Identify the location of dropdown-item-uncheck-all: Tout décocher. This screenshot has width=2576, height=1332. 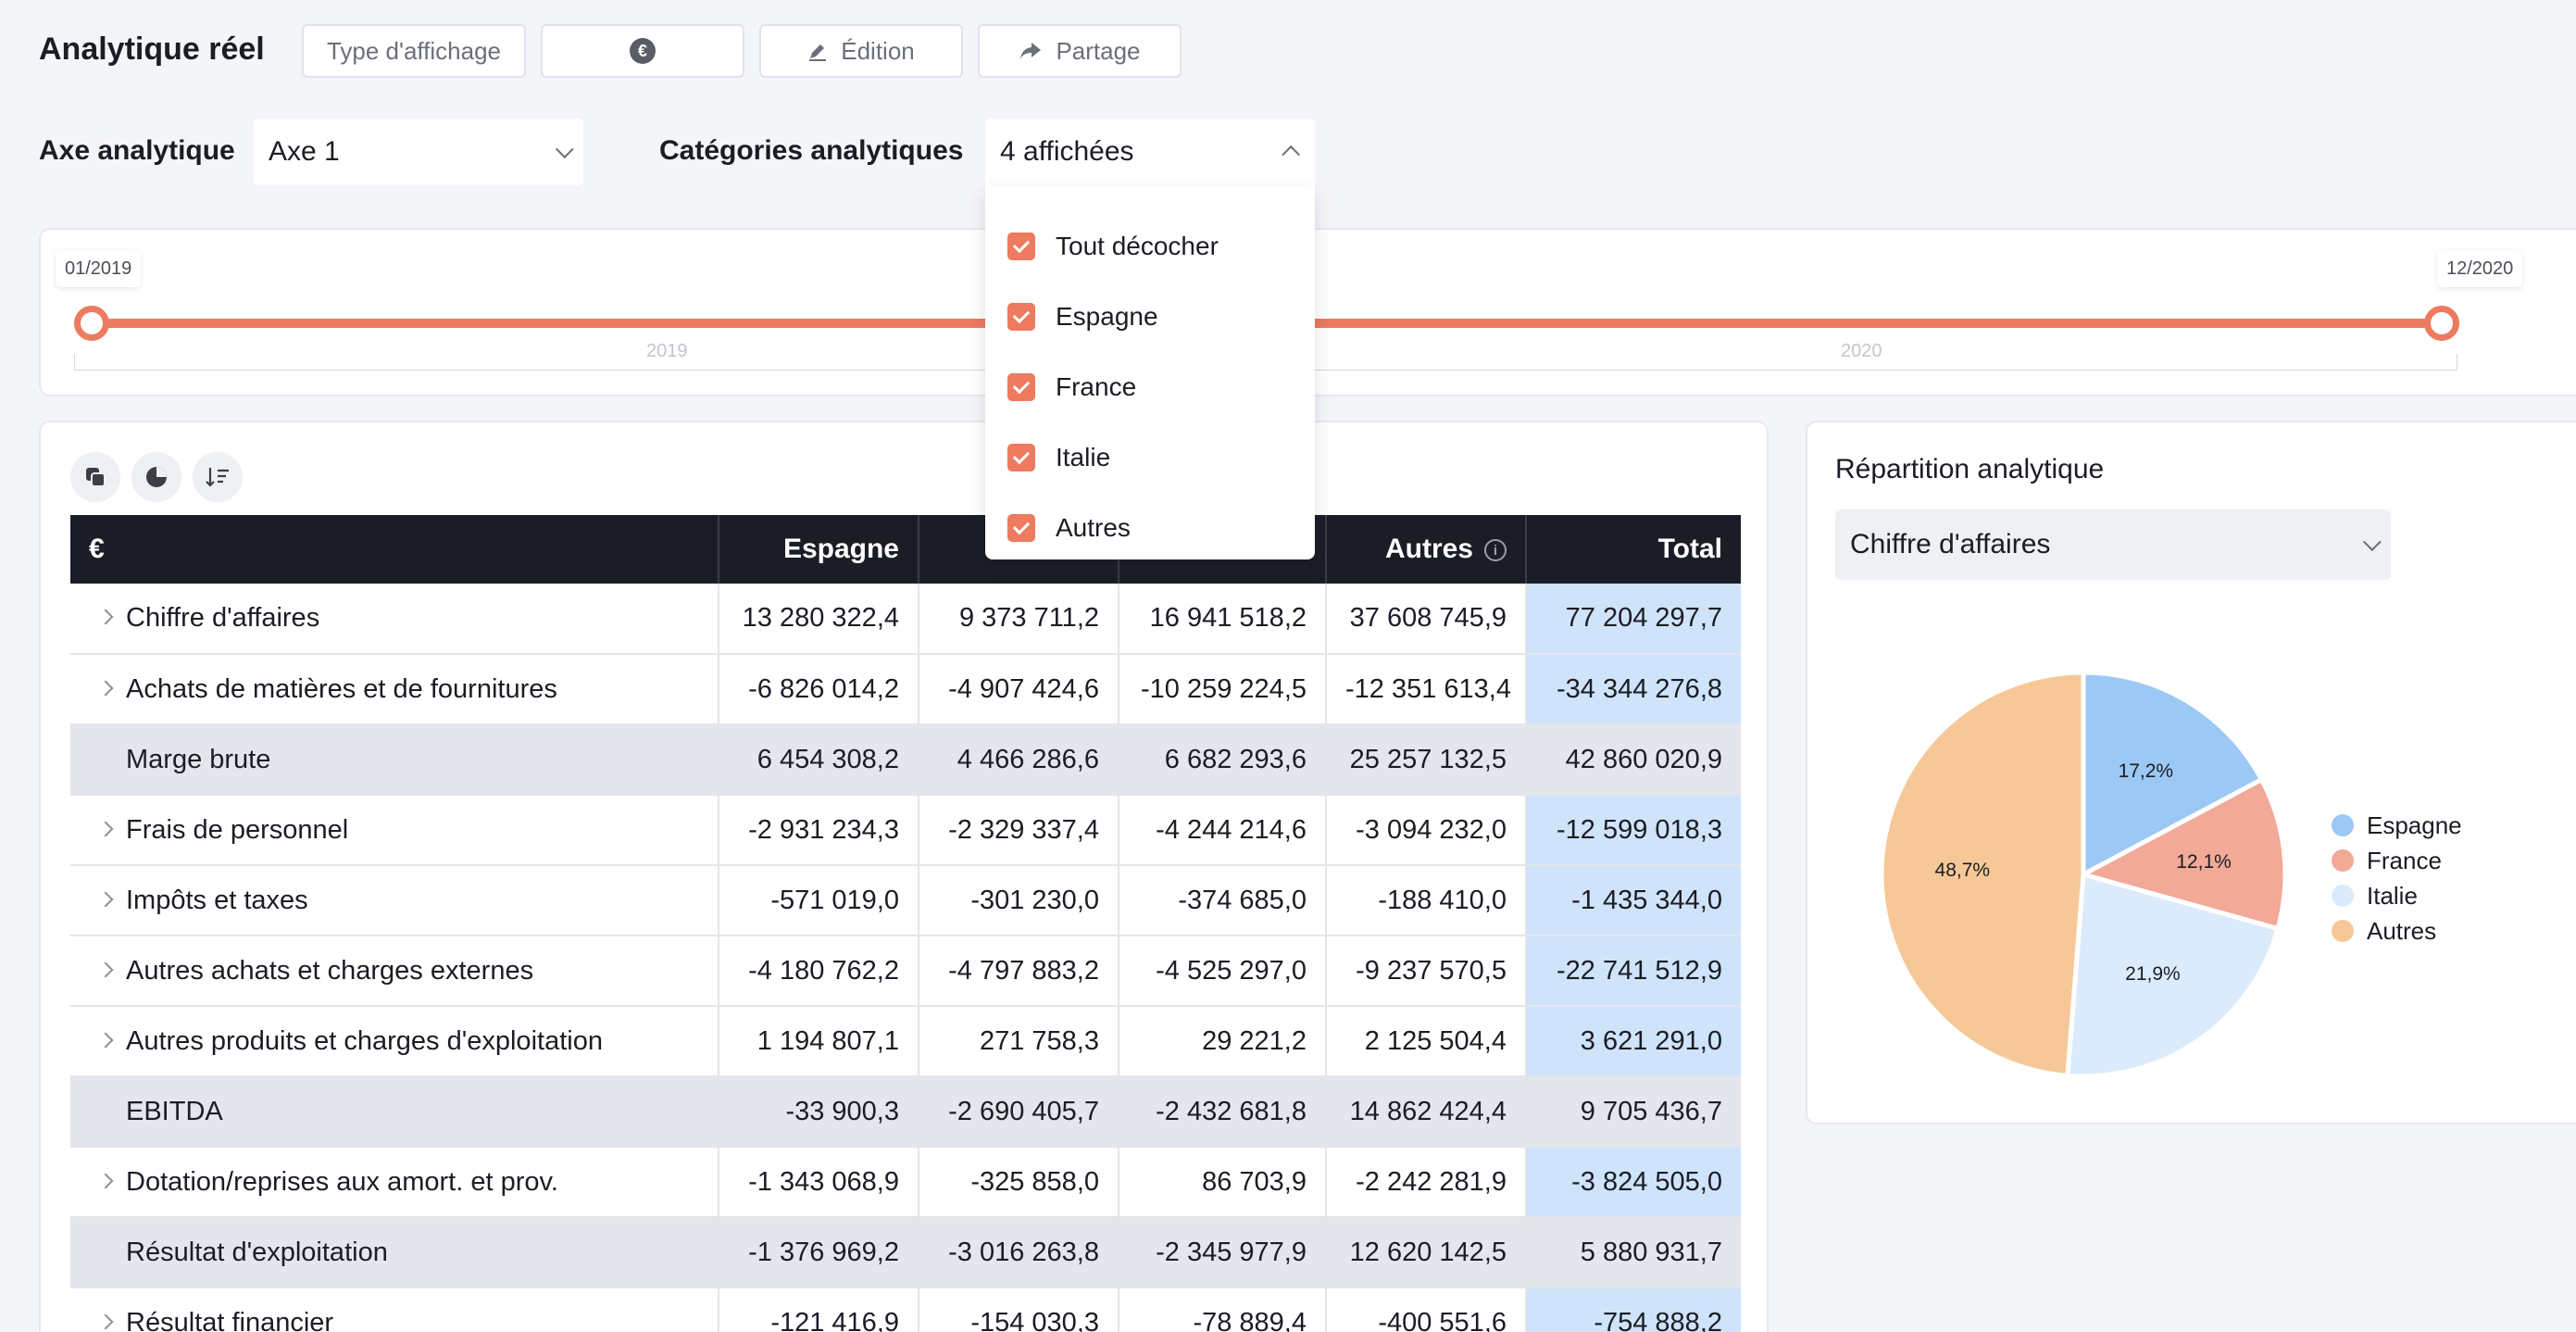
(1150, 246).